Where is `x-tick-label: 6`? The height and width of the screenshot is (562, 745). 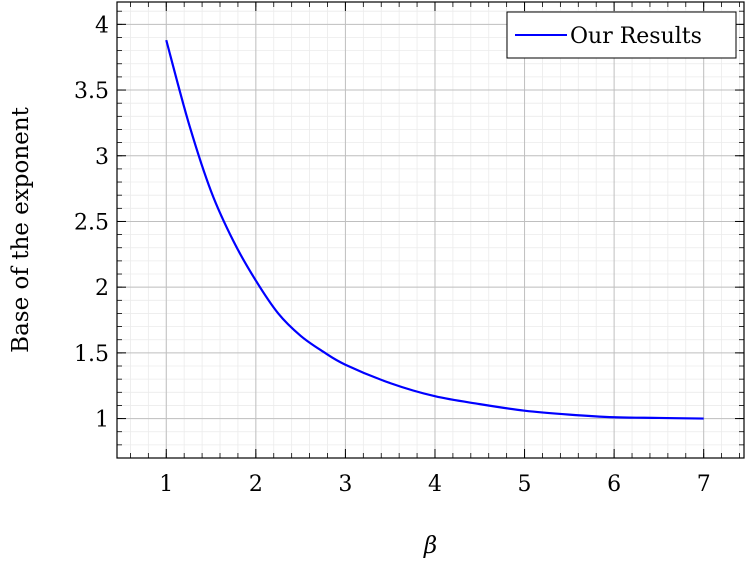 x-tick-label: 6 is located at coordinates (614, 484).